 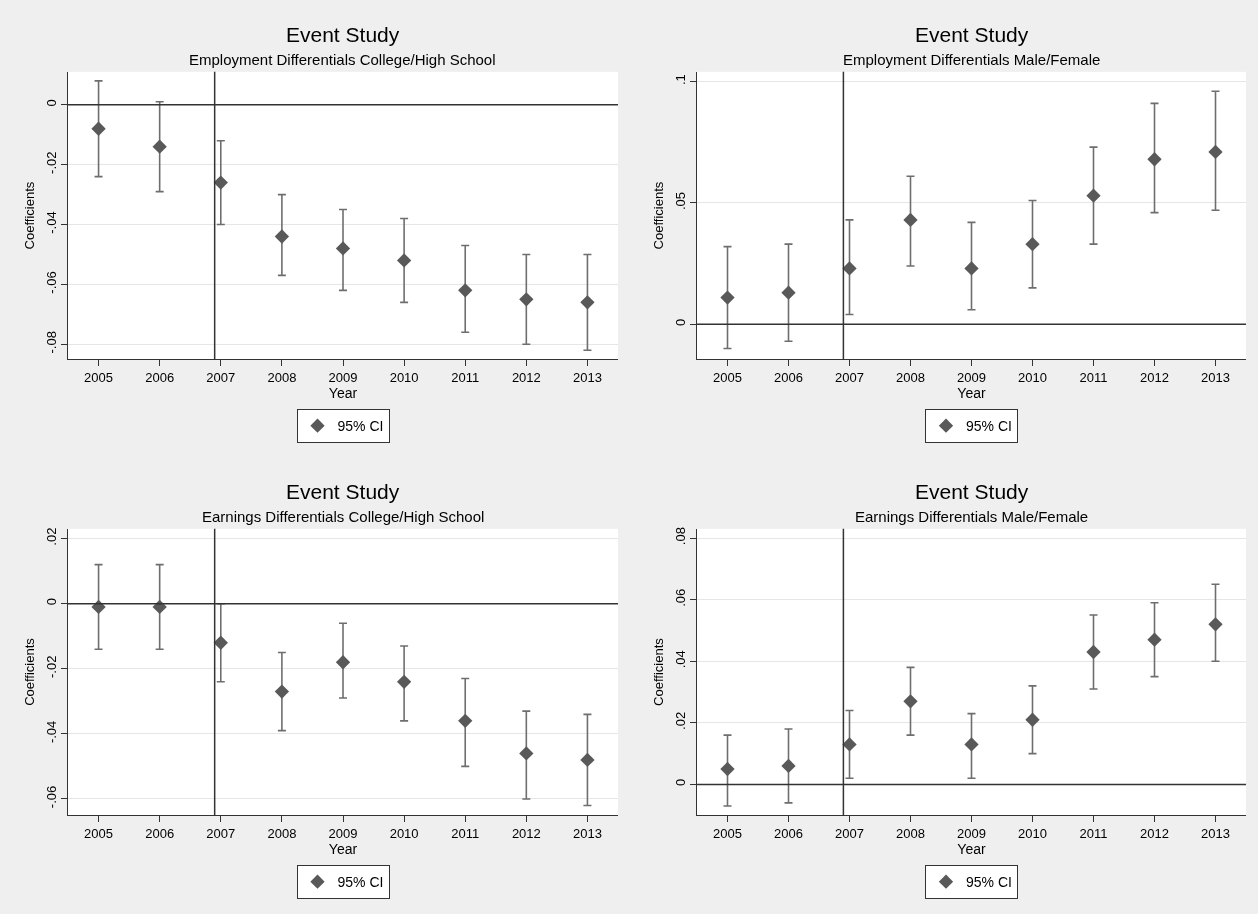 I want to click on chart-subtitle: Earnings Differentials College/High School, so click(x=343, y=516).